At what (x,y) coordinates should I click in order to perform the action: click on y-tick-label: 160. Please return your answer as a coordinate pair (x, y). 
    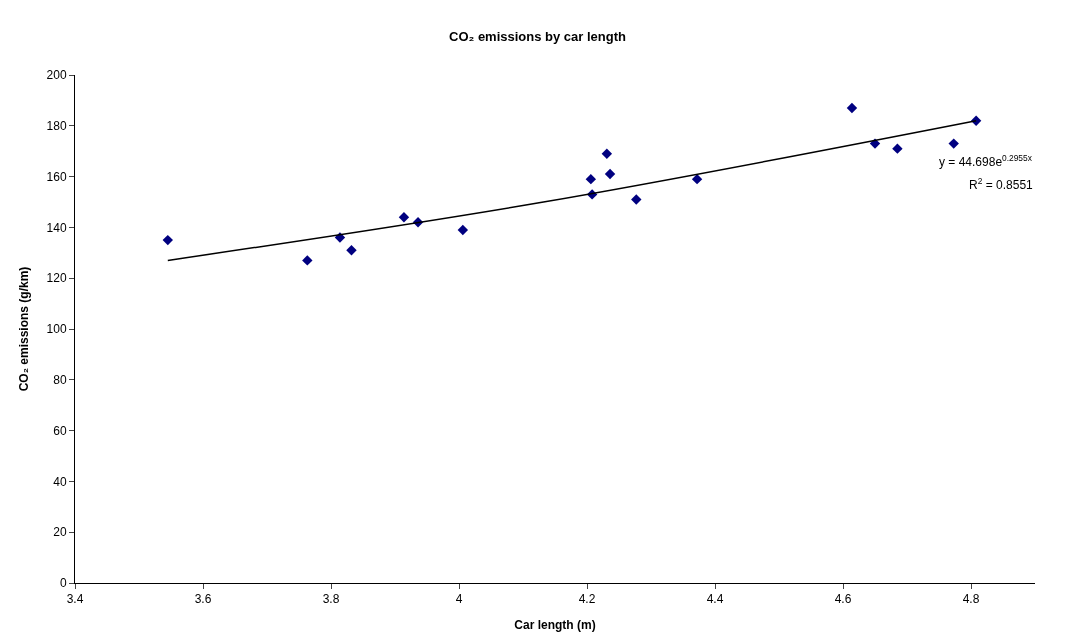
    Looking at the image, I should click on (56, 176).